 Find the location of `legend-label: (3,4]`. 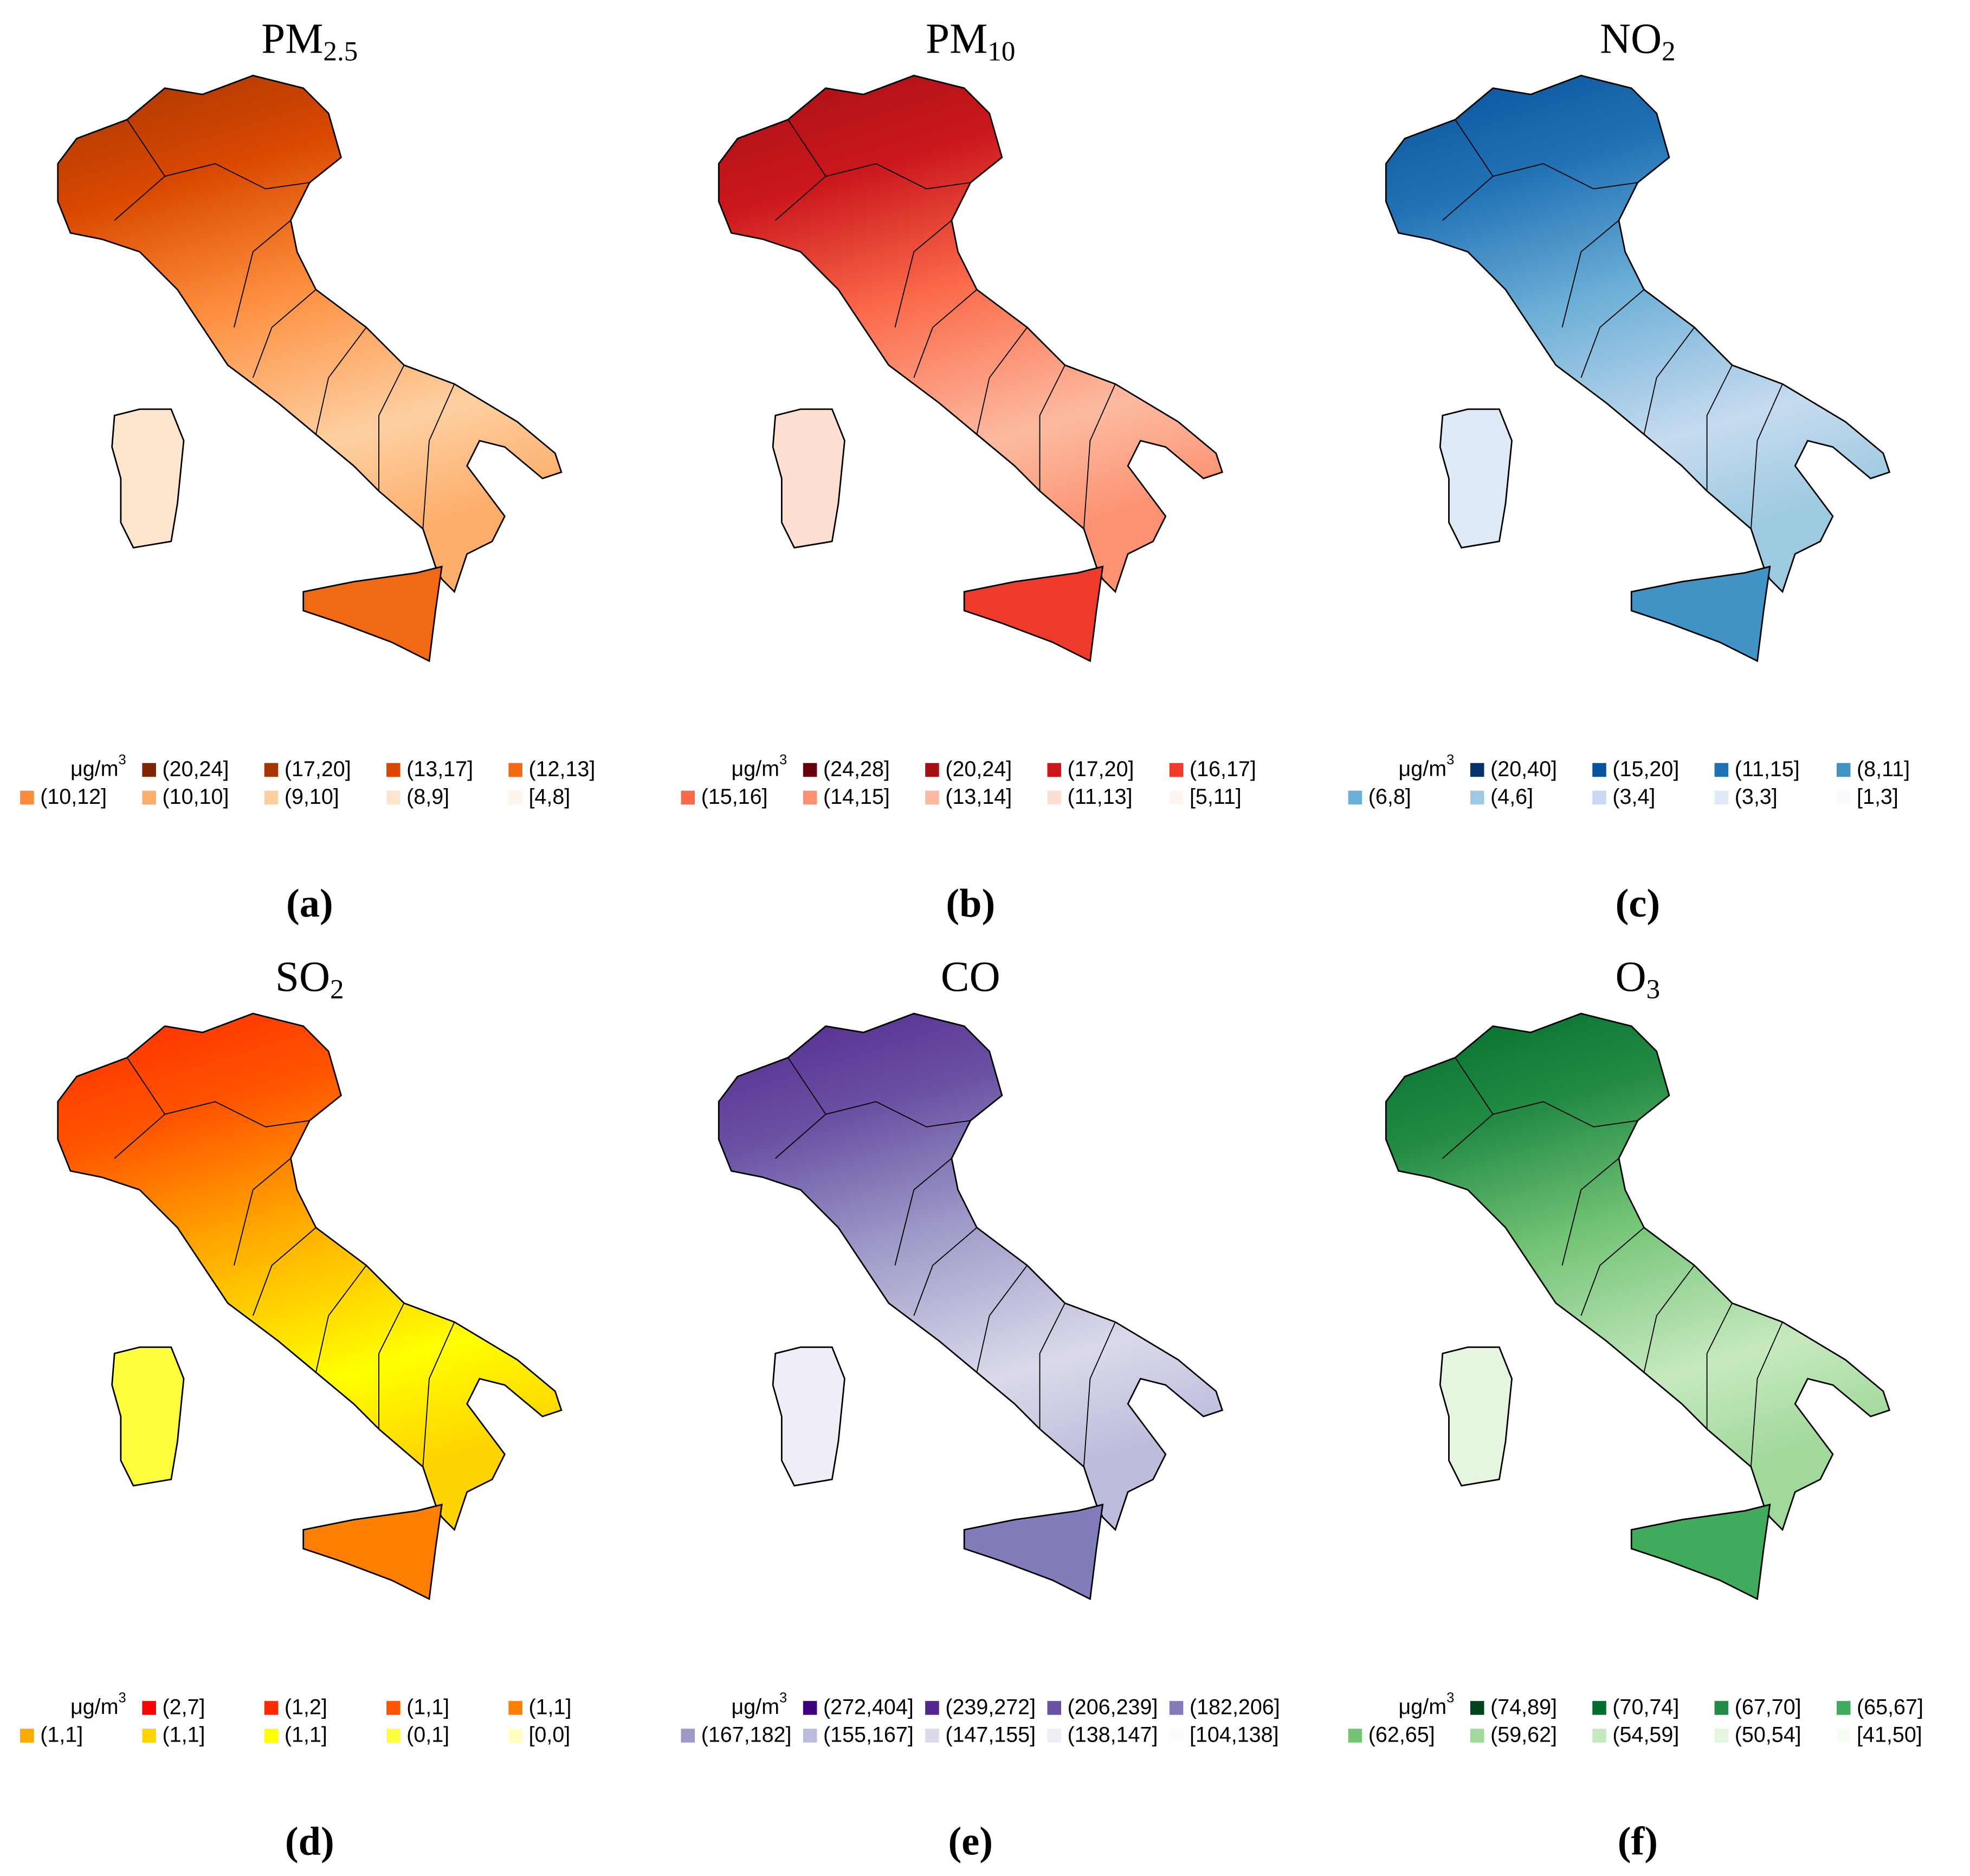

legend-label: (3,4] is located at coordinates (1633, 797).